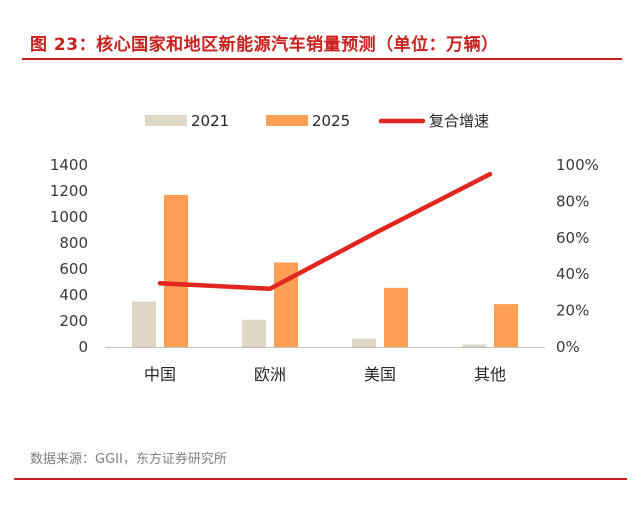 The image size is (641, 506). What do you see at coordinates (160, 374) in the screenshot?
I see `x-category-label: 中国` at bounding box center [160, 374].